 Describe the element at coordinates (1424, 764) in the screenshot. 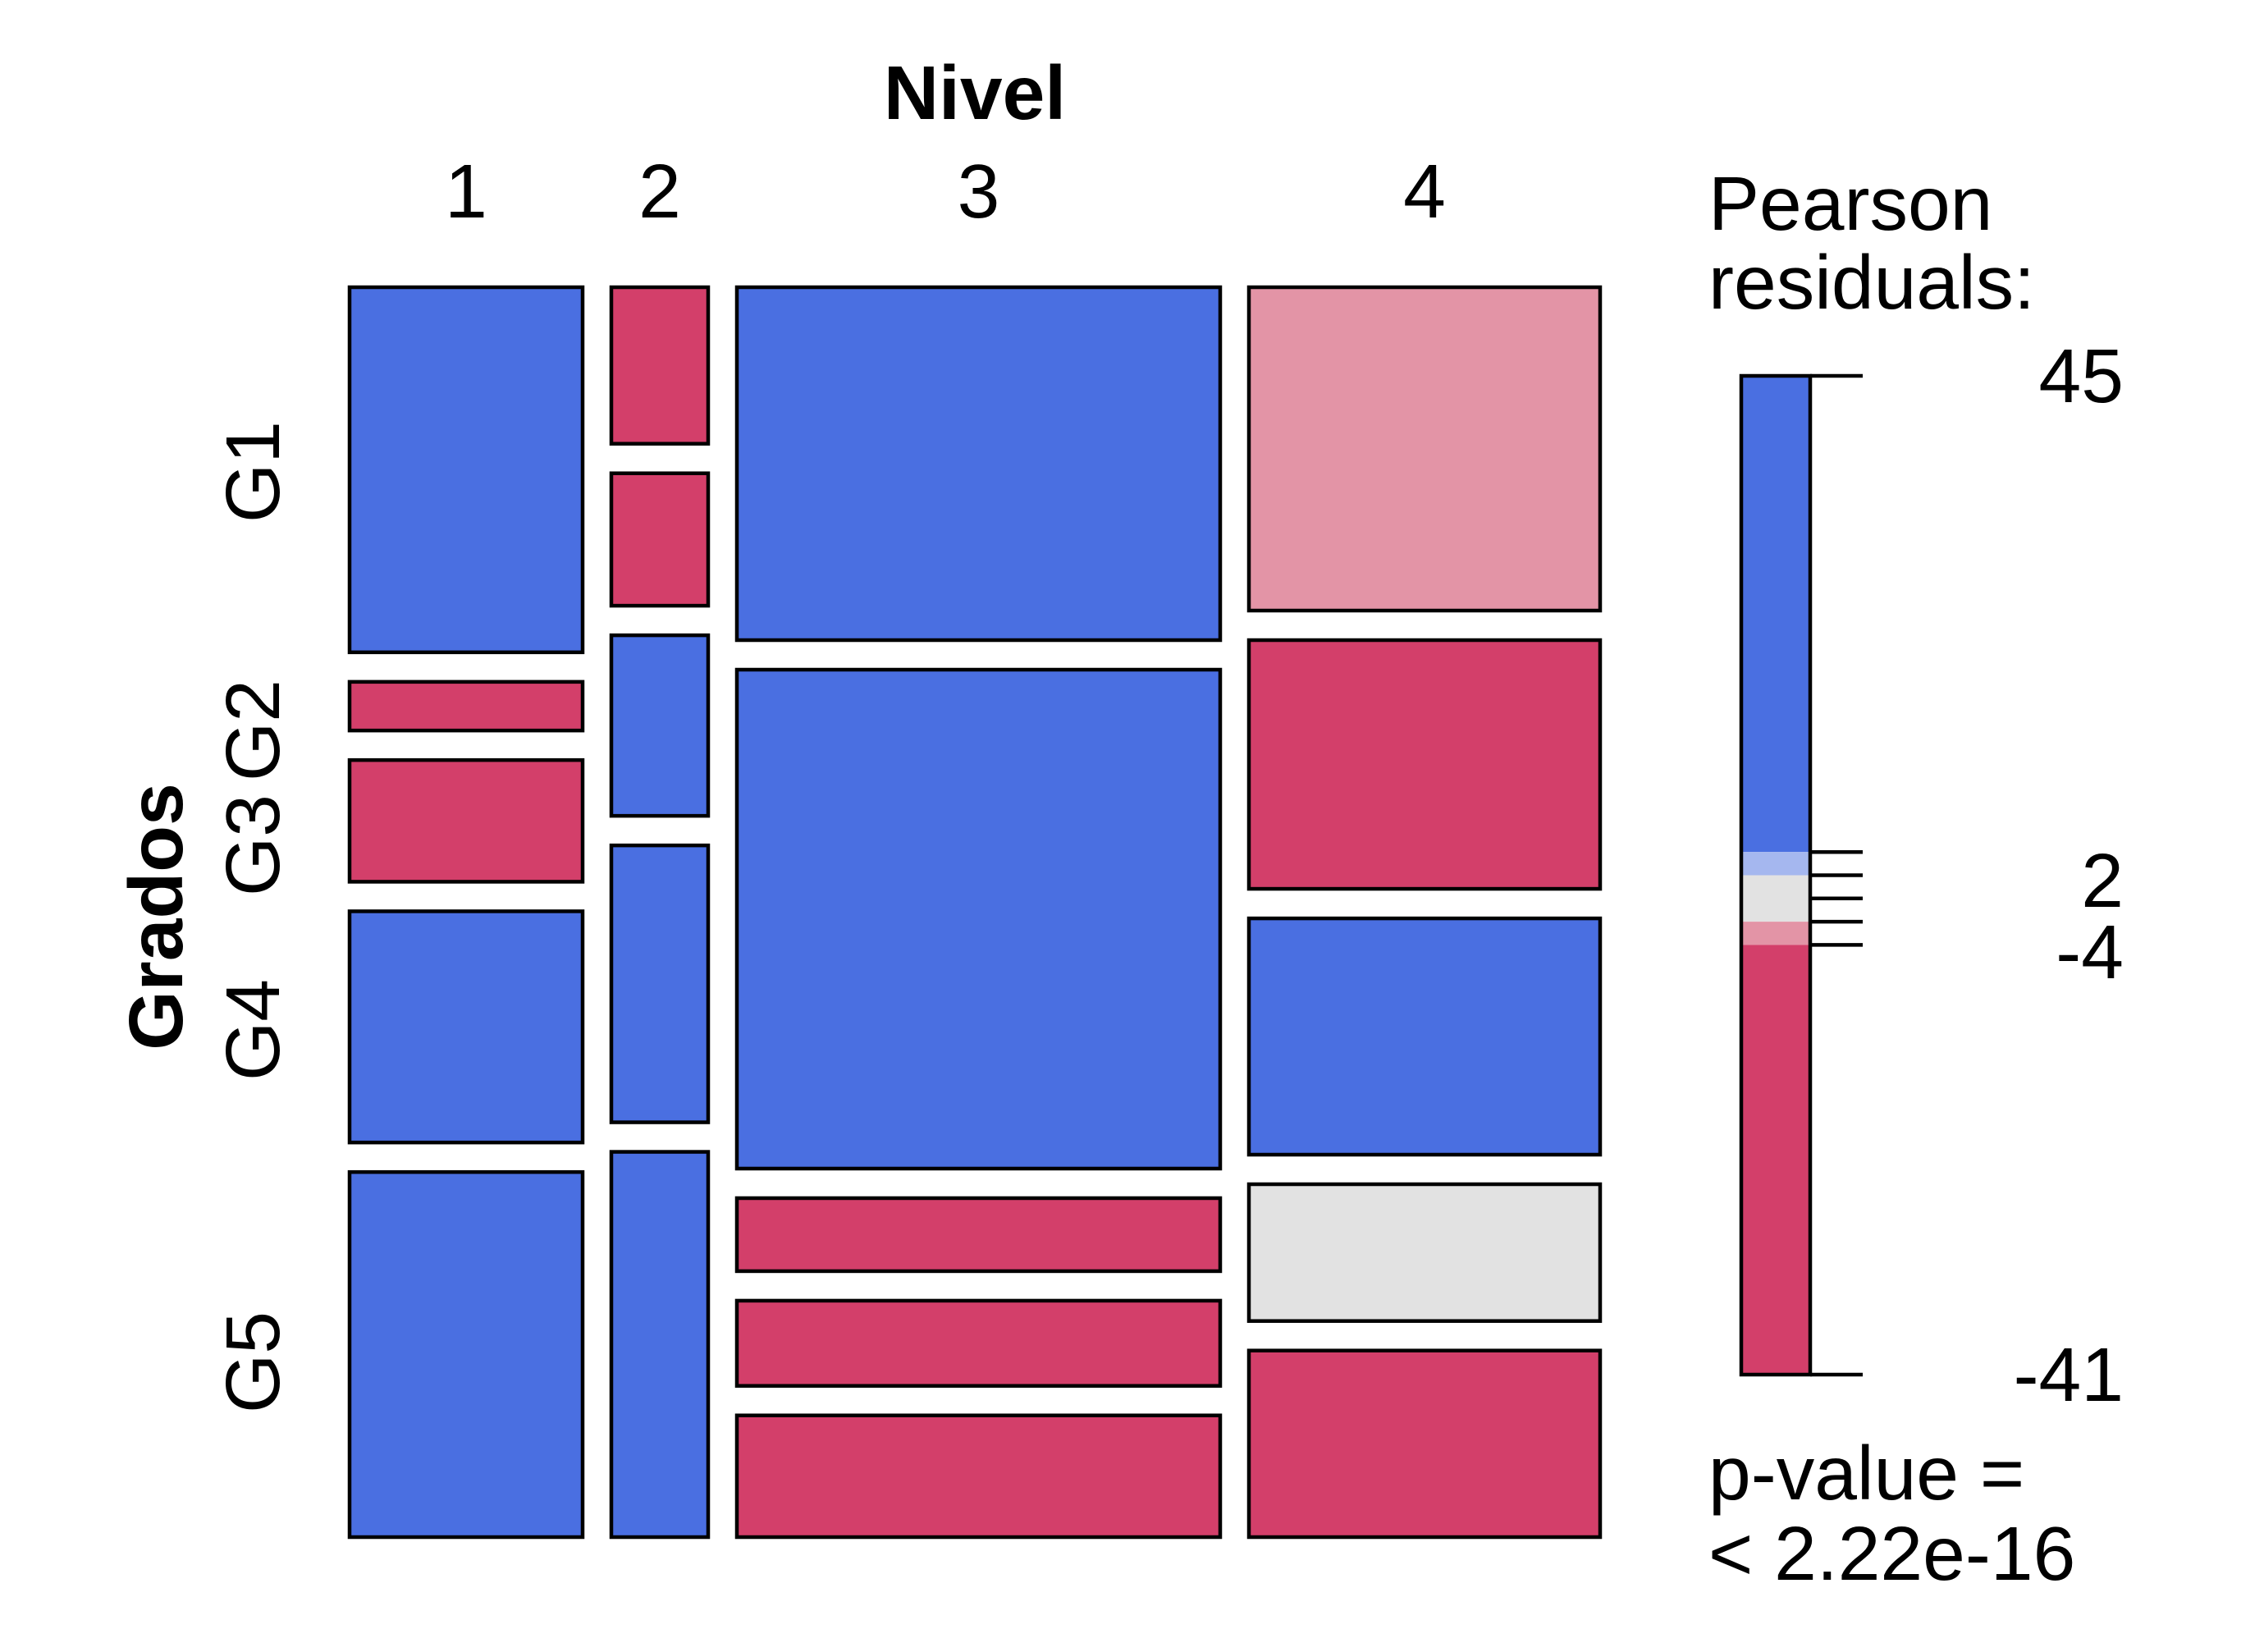

I see `tile-4-G2` at that location.